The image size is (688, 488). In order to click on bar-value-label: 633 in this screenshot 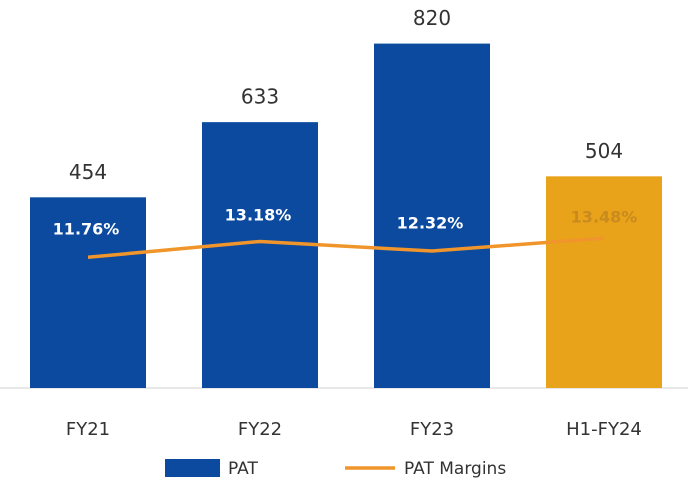, I will do `click(260, 97)`.